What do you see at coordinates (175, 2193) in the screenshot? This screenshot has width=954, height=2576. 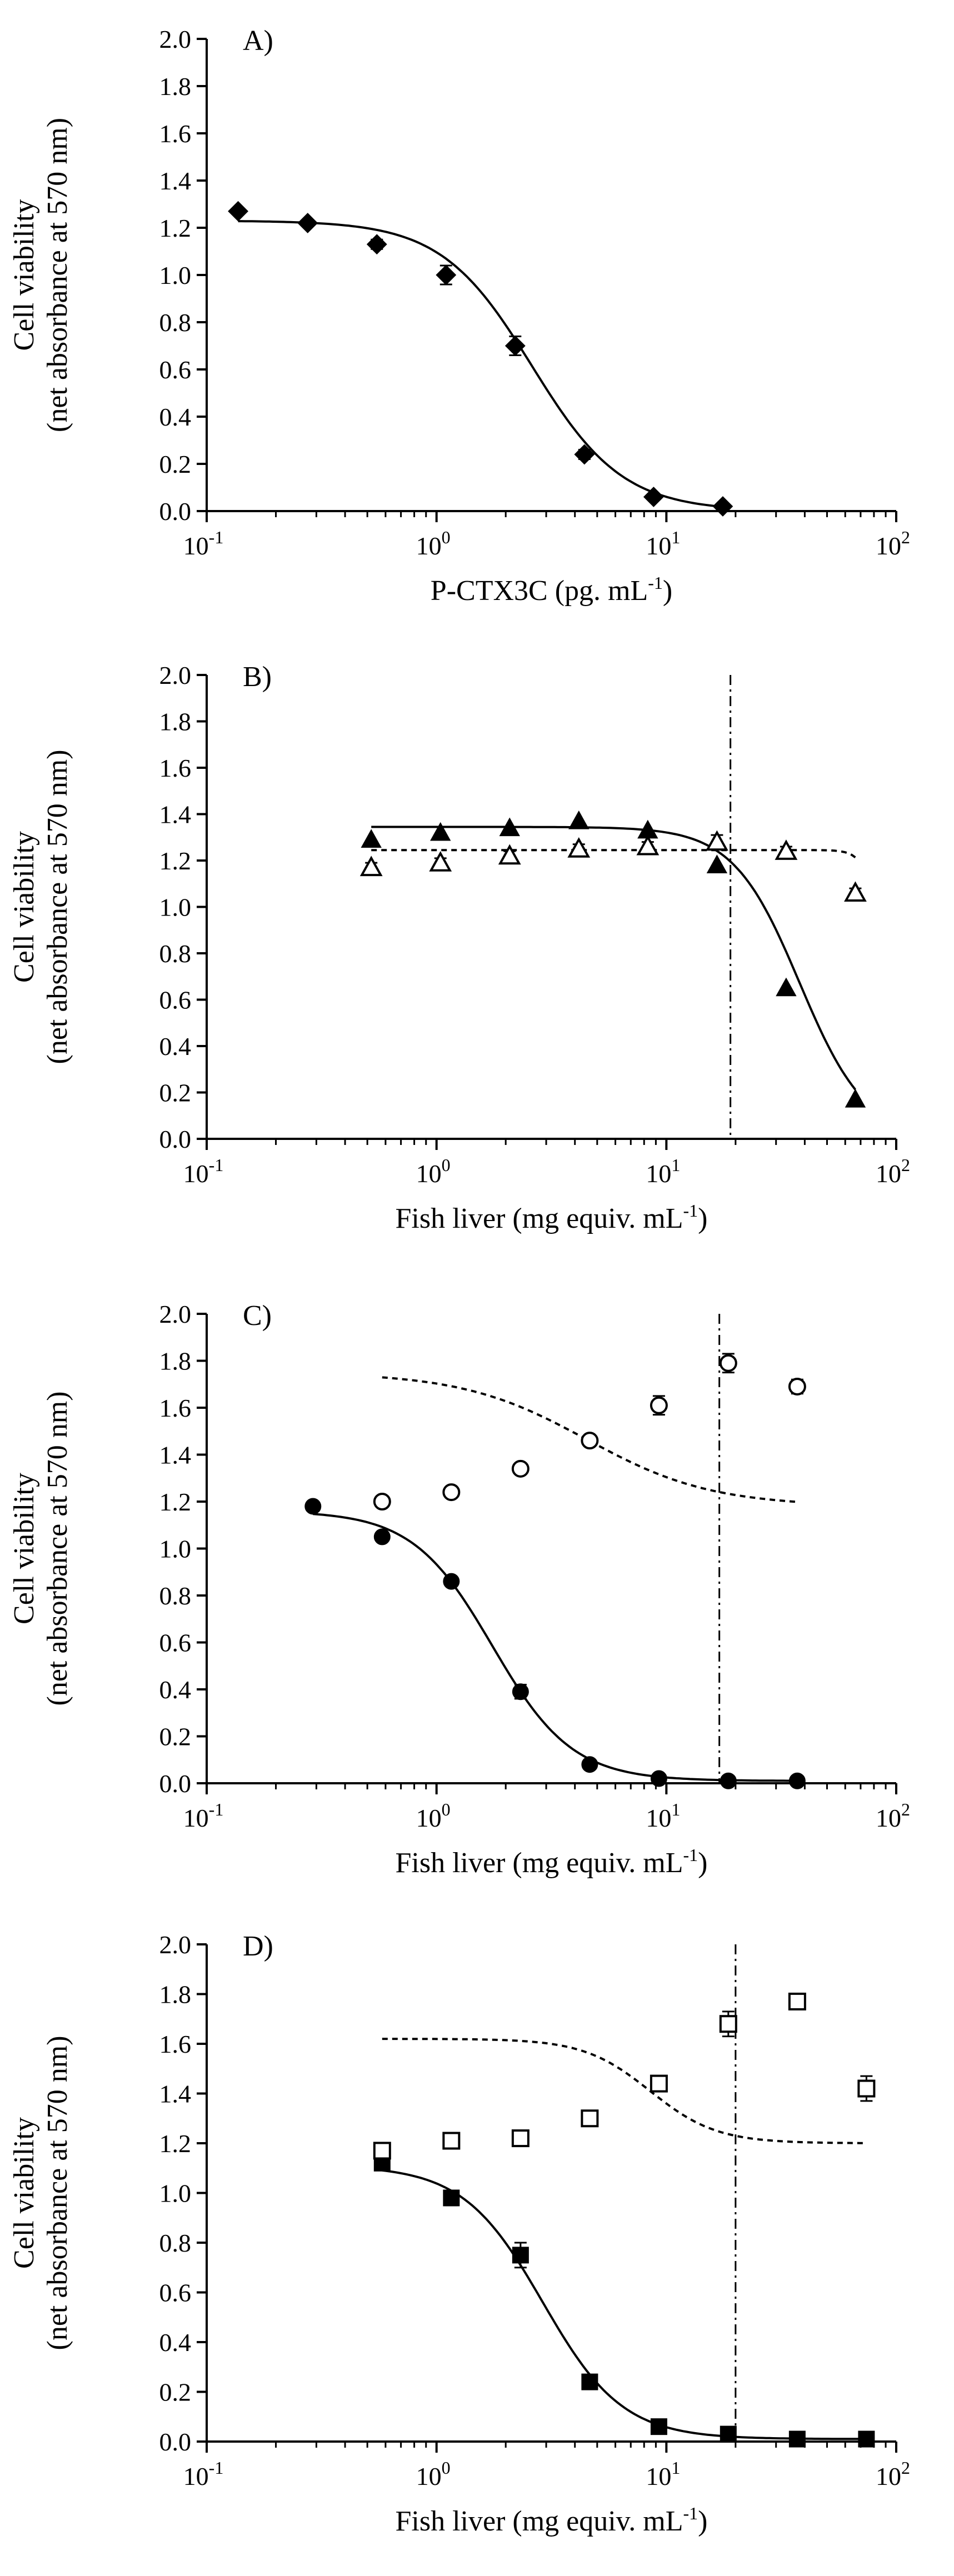 I see `y-tick-label: 1.0` at bounding box center [175, 2193].